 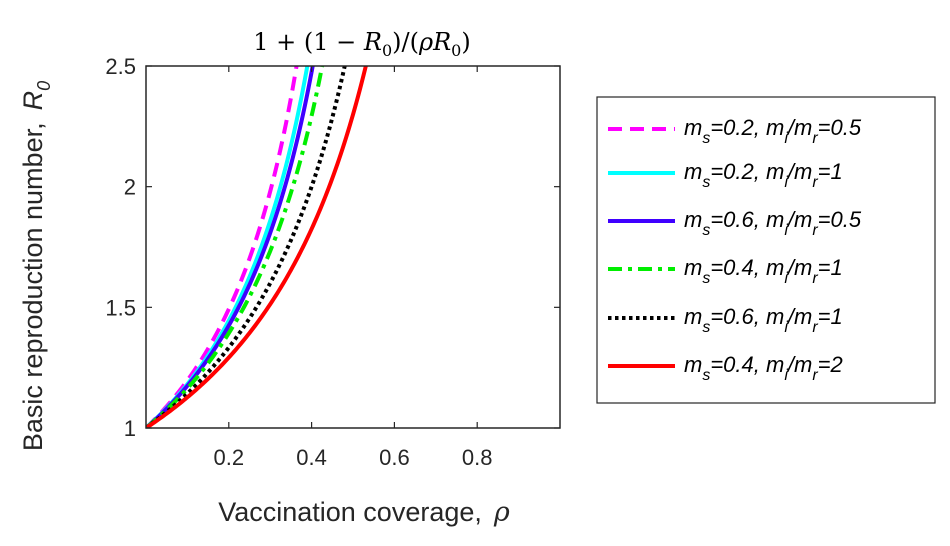 I want to click on legend-entry-3: ms=0.6, mi/mr=0.5, so click(x=773, y=223).